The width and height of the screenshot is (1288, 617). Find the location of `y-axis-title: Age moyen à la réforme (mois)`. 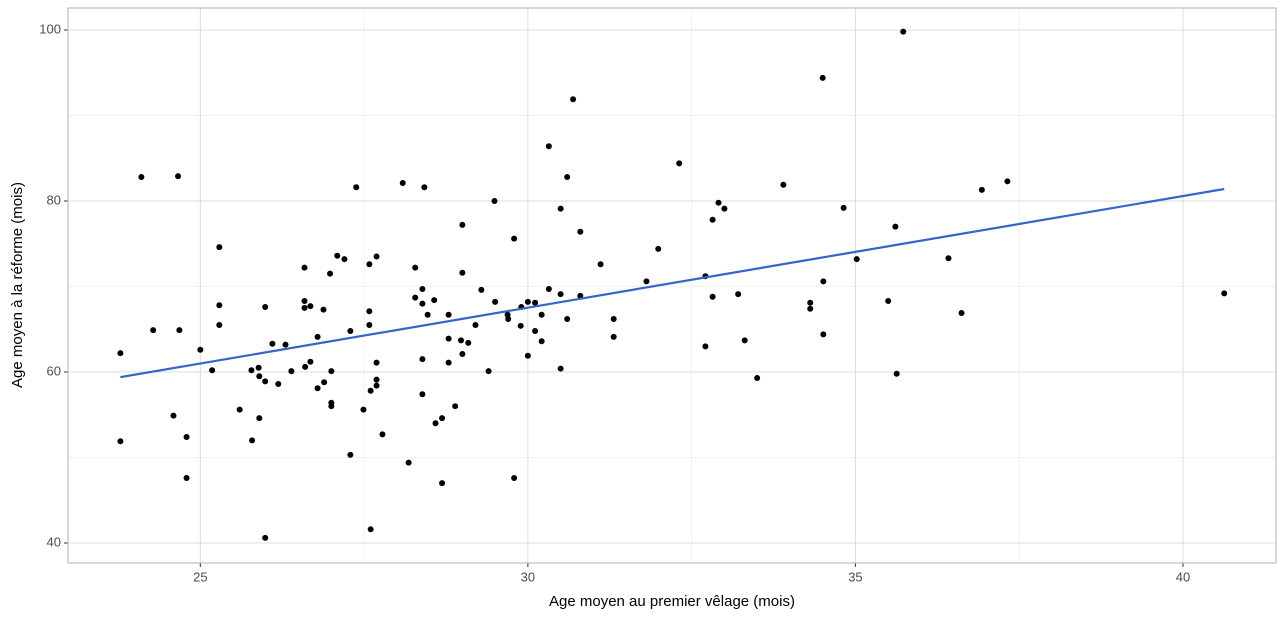

y-axis-title: Age moyen à la réforme (mois) is located at coordinates (17, 285).